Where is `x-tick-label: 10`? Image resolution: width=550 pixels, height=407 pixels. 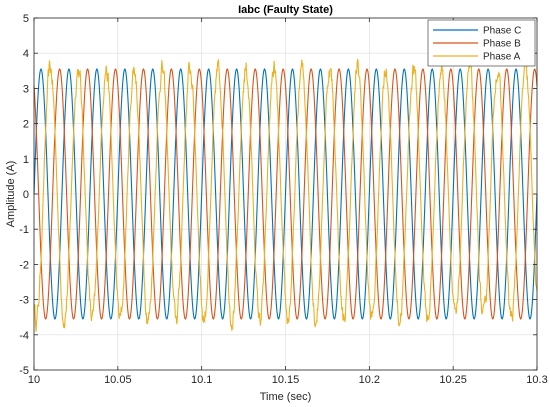
x-tick-label: 10 is located at coordinates (34, 380).